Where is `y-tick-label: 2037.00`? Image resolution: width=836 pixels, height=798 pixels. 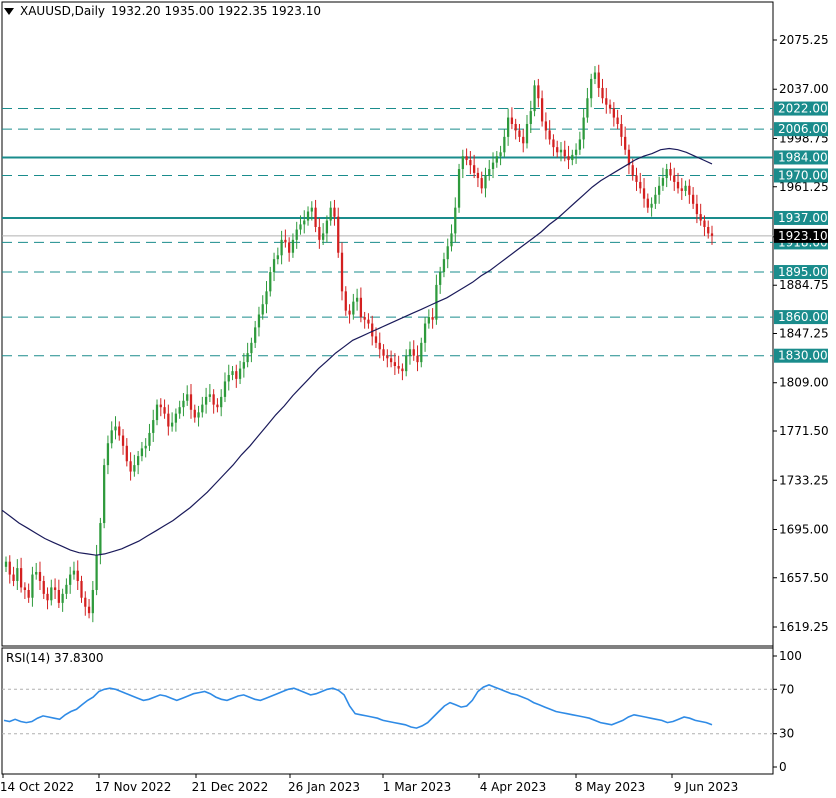 y-tick-label: 2037.00 is located at coordinates (804, 89).